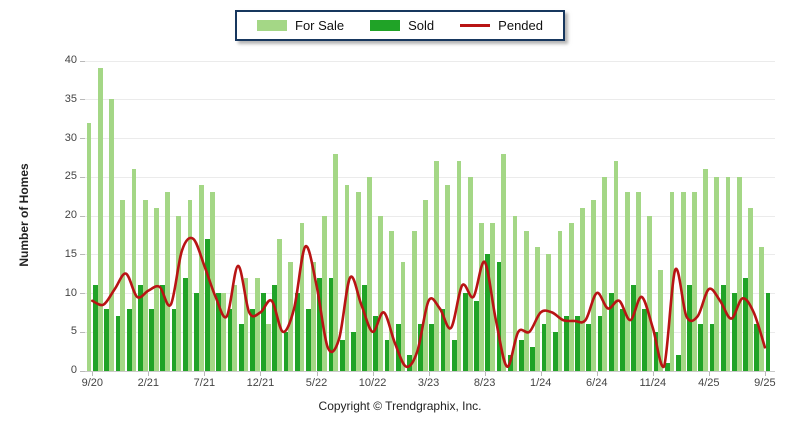  What do you see at coordinates (70, 215) in the screenshot?
I see `y-tick-label: 20` at bounding box center [70, 215].